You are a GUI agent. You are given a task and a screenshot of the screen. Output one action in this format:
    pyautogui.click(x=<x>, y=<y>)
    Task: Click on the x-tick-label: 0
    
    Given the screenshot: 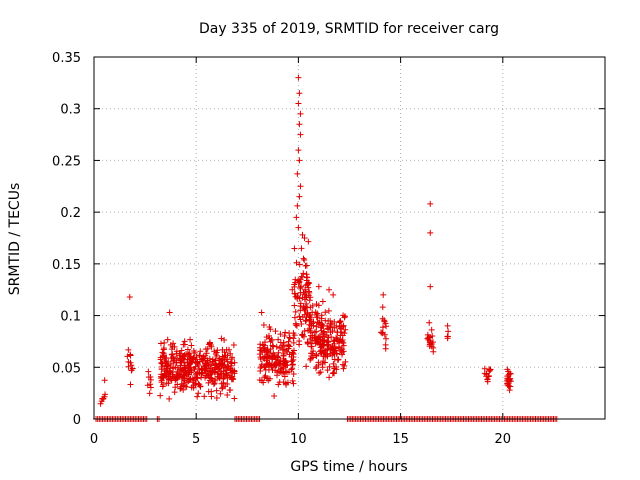 What is the action you would take?
    pyautogui.click(x=94, y=439)
    